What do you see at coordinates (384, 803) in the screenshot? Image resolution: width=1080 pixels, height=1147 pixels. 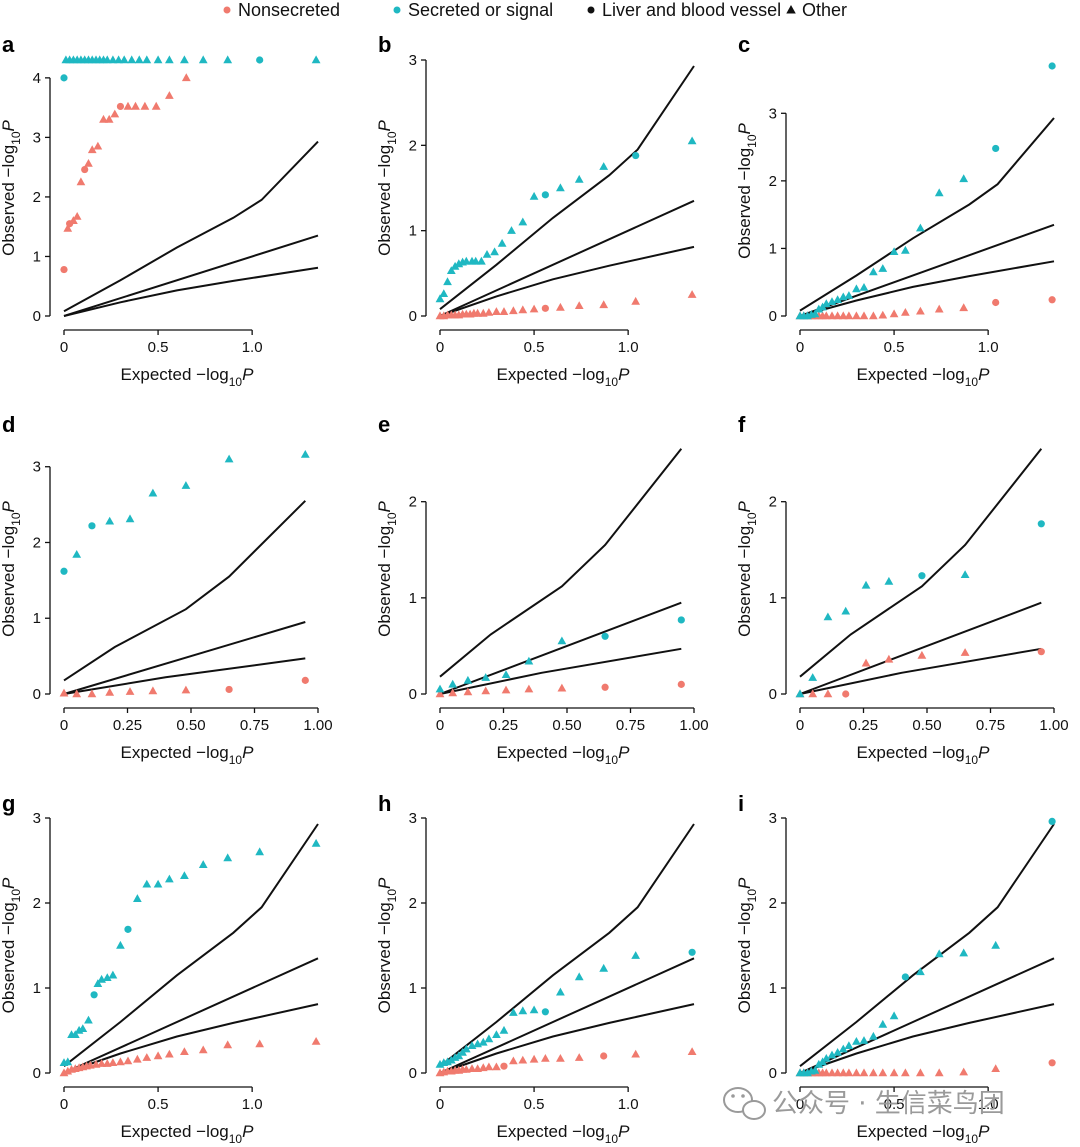 I see `panel-letter: h` at bounding box center [384, 803].